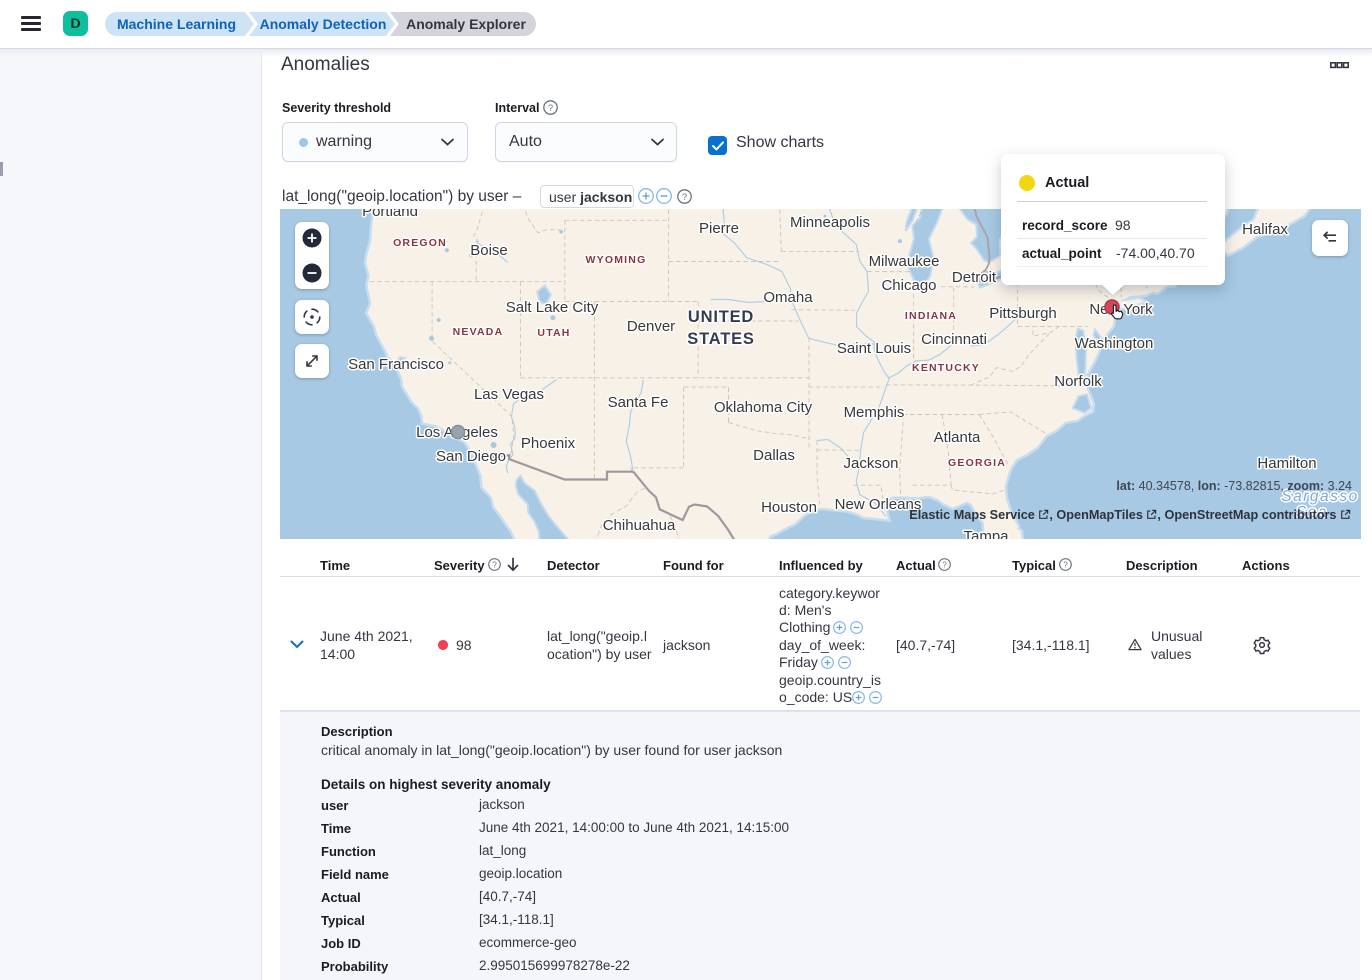  Describe the element at coordinates (977, 463) in the screenshot. I see `svg-text: GEORGIA` at that location.